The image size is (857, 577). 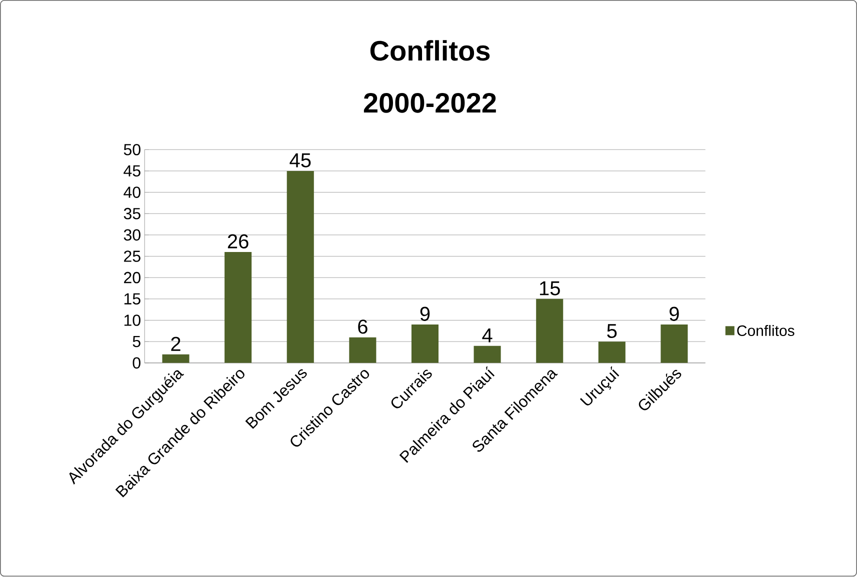 What do you see at coordinates (132, 299) in the screenshot?
I see `y-tick-label: 15` at bounding box center [132, 299].